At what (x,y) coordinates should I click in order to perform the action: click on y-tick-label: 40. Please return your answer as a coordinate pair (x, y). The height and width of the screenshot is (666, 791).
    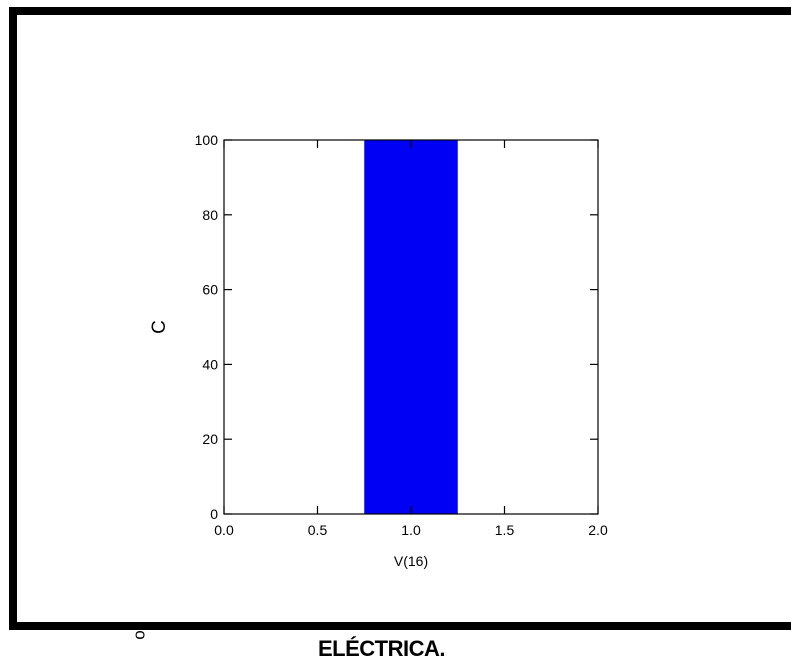
    Looking at the image, I should click on (210, 364).